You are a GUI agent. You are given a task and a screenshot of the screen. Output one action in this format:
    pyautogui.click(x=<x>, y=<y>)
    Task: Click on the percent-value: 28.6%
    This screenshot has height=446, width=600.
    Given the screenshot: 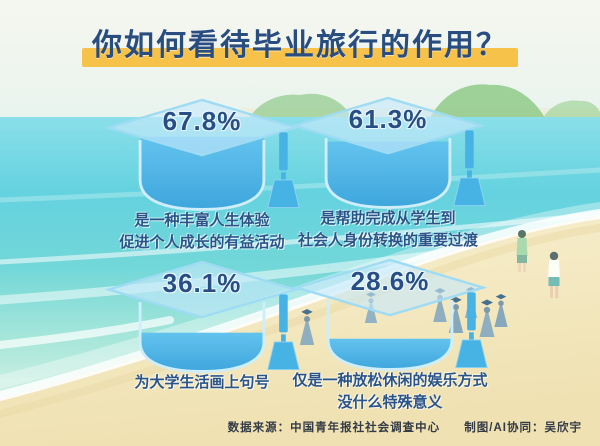 What is the action you would take?
    pyautogui.click(x=390, y=281)
    